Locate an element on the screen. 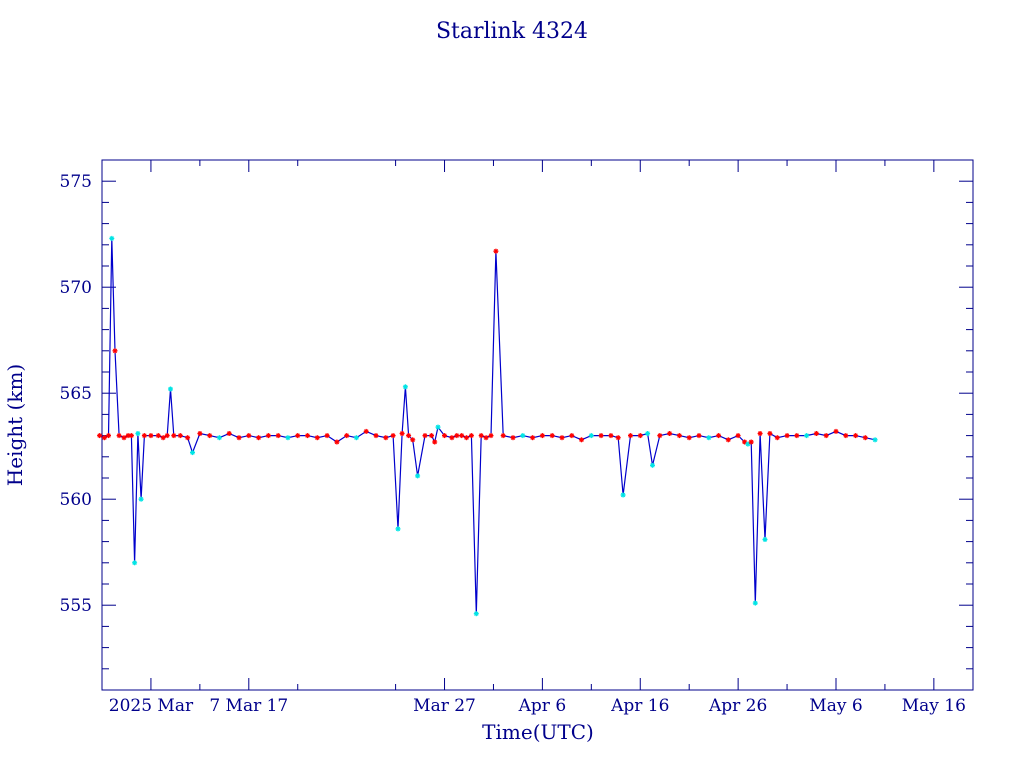 The width and height of the screenshot is (1024, 768). y-tick-label: 560 is located at coordinates (76, 500).